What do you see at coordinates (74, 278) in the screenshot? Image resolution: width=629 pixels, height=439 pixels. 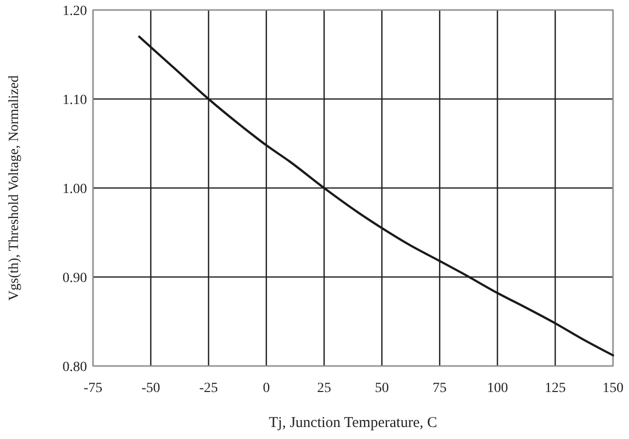 I see `y-tick-label: 0.90` at bounding box center [74, 278].